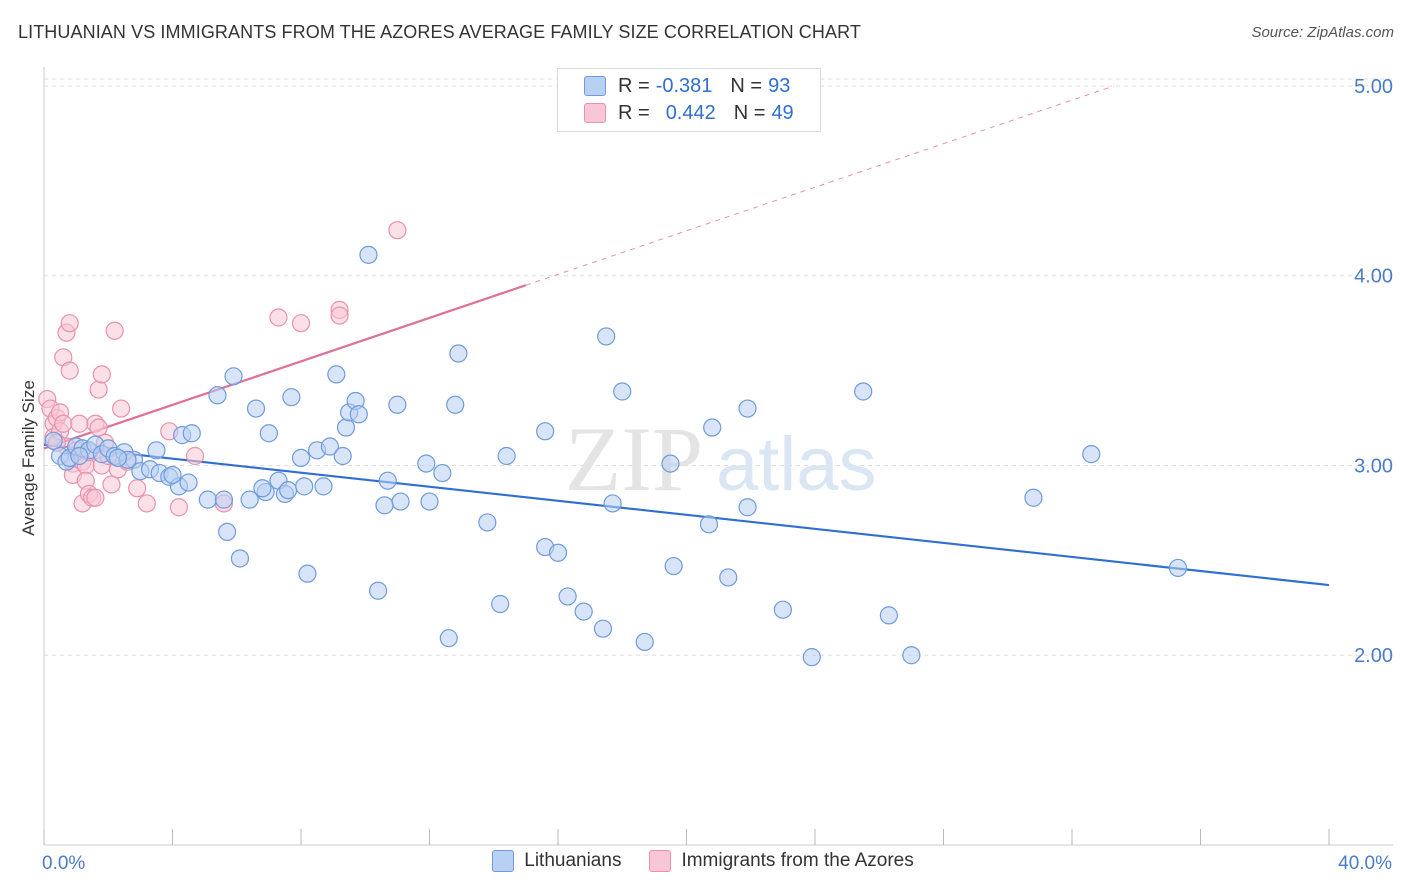  What do you see at coordinates (1373, 277) in the screenshot?
I see `y-tick-label: 4.00` at bounding box center [1373, 277].